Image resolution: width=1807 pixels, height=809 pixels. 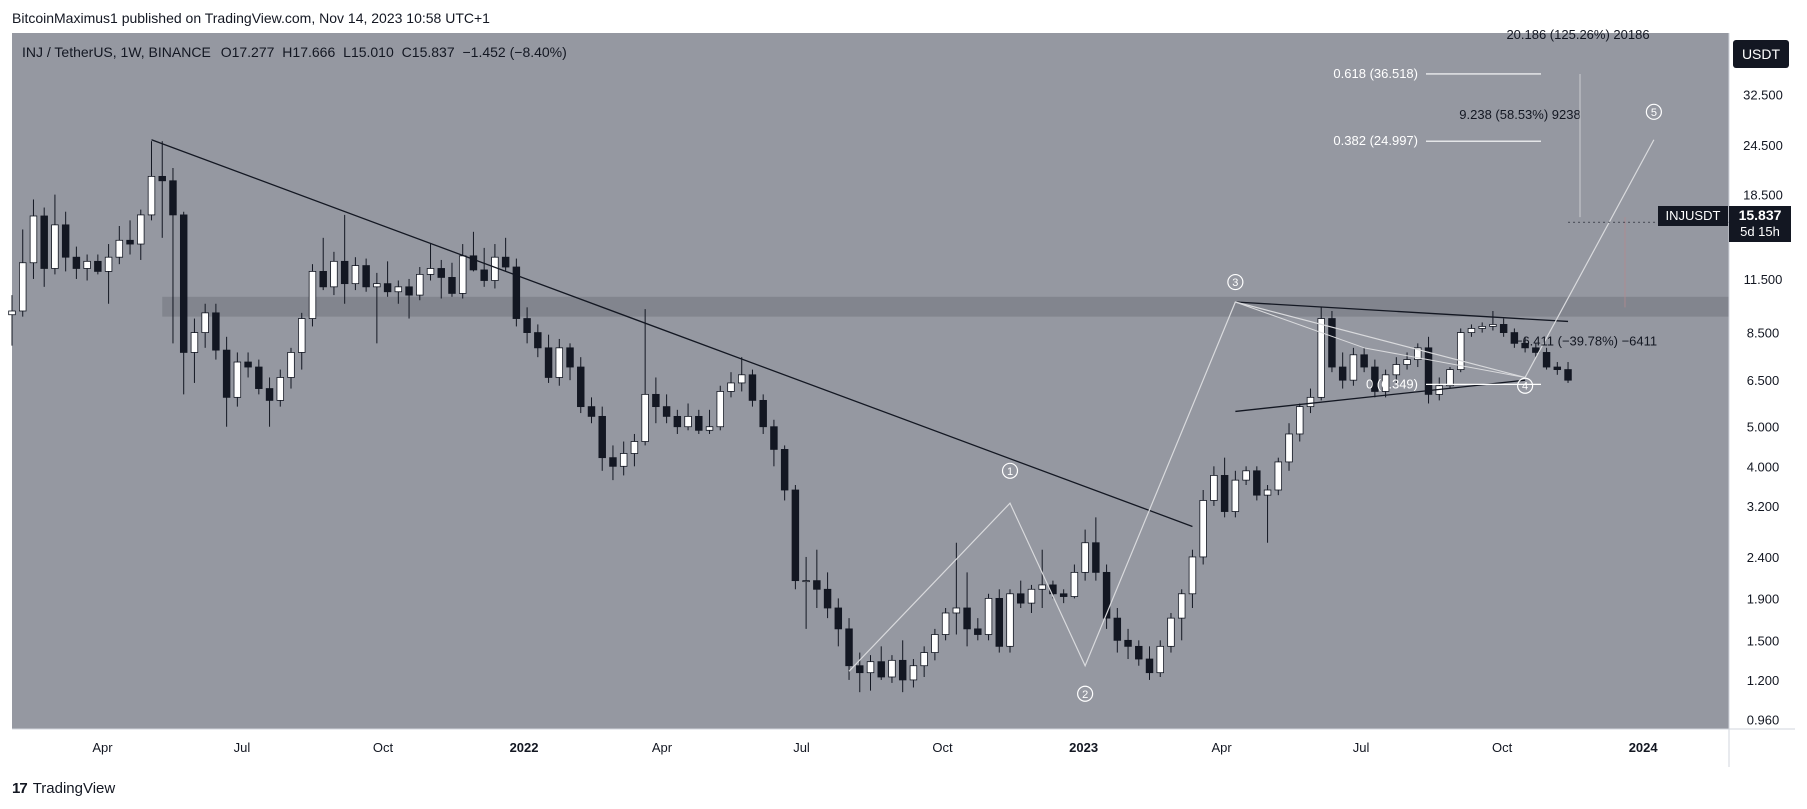 What do you see at coordinates (524, 747) in the screenshot?
I see `time-tick-label: 2022` at bounding box center [524, 747].